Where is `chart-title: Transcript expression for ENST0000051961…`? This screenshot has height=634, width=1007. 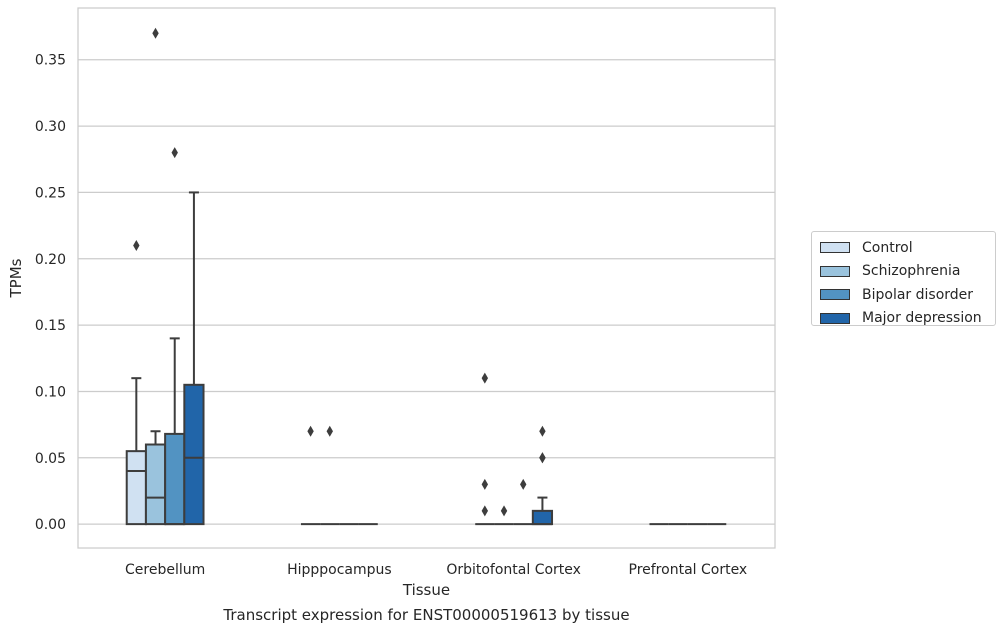 chart-title: Transcript expression for ENST0000051961… is located at coordinates (426, 615).